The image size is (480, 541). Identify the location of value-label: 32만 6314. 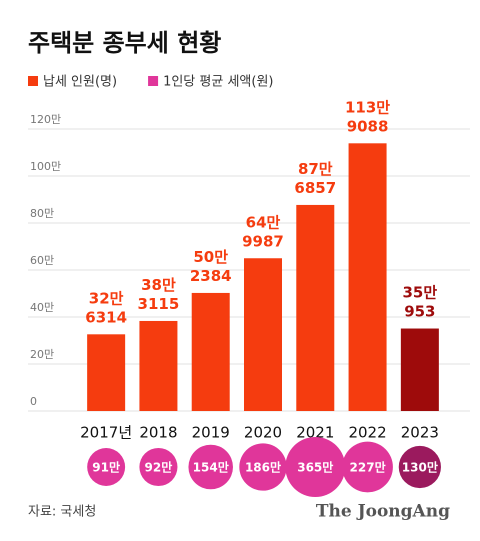
(106, 307).